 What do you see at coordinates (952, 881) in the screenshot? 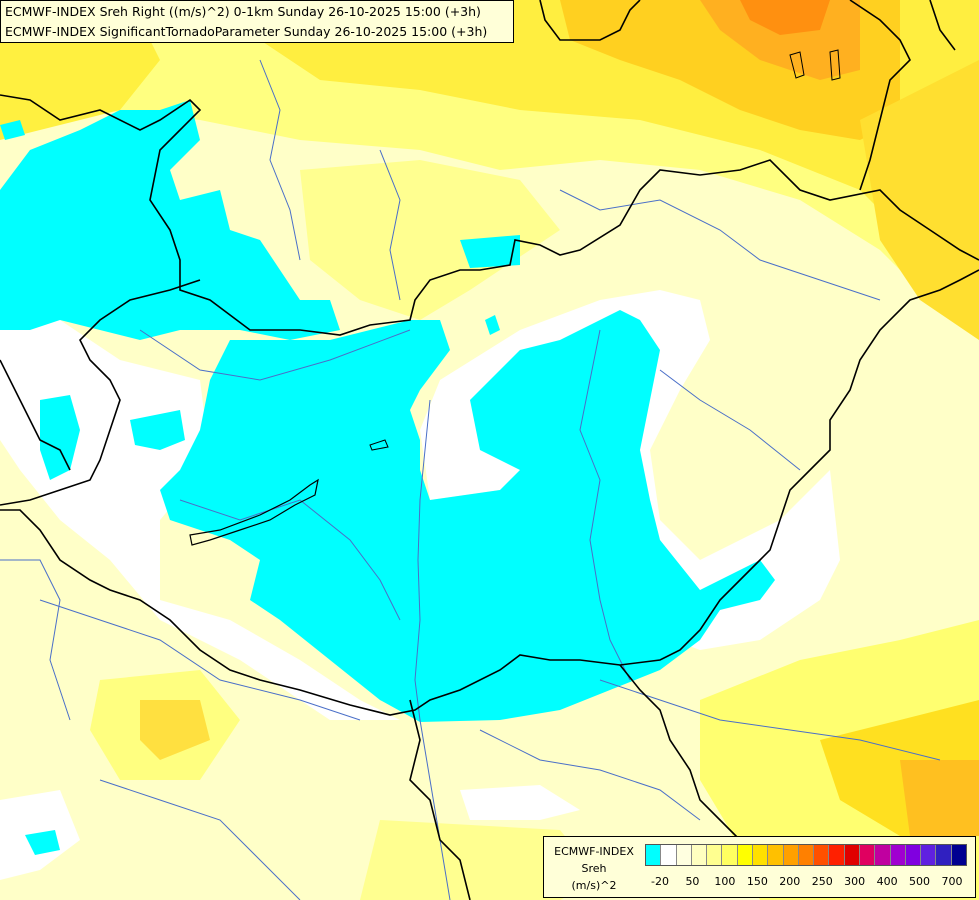
I see `legend-tick-label: 700` at bounding box center [952, 881].